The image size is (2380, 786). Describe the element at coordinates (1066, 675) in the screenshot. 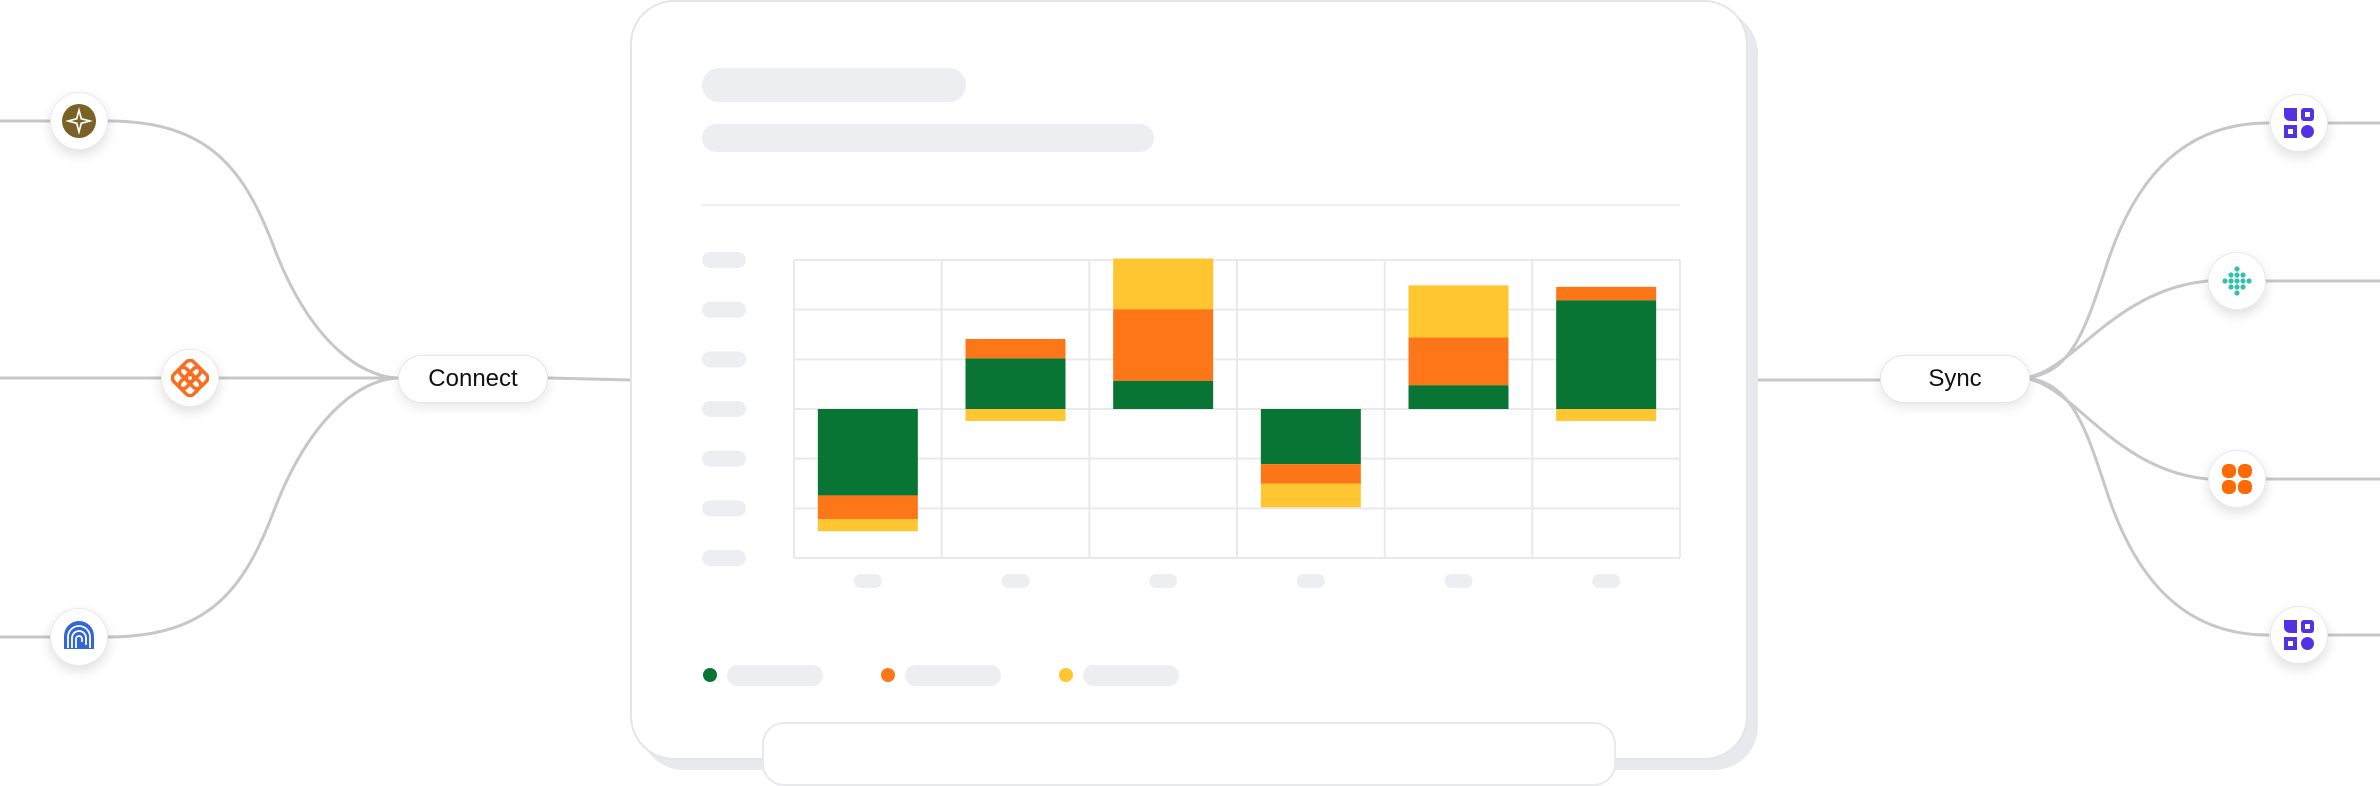

I see `legend-dot-yellow` at that location.